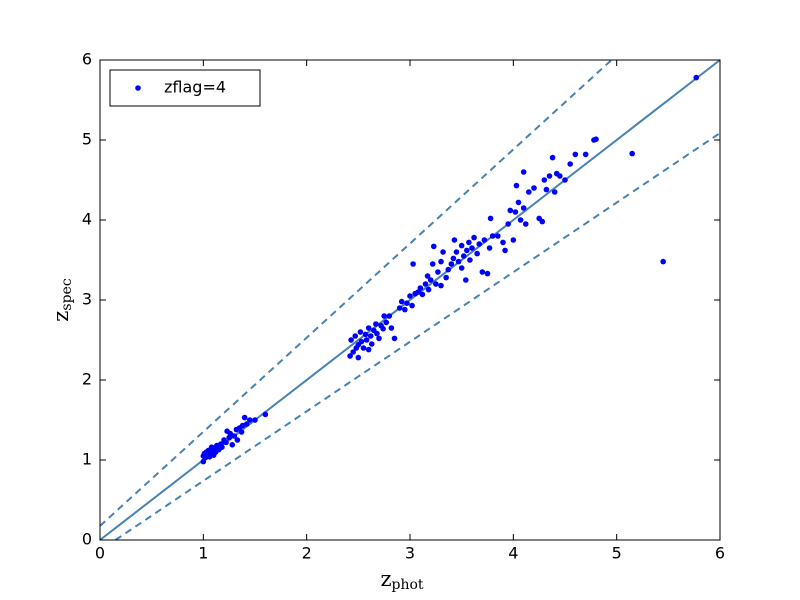 The image size is (800, 600). I want to click on y-tick-label: 5, so click(87, 139).